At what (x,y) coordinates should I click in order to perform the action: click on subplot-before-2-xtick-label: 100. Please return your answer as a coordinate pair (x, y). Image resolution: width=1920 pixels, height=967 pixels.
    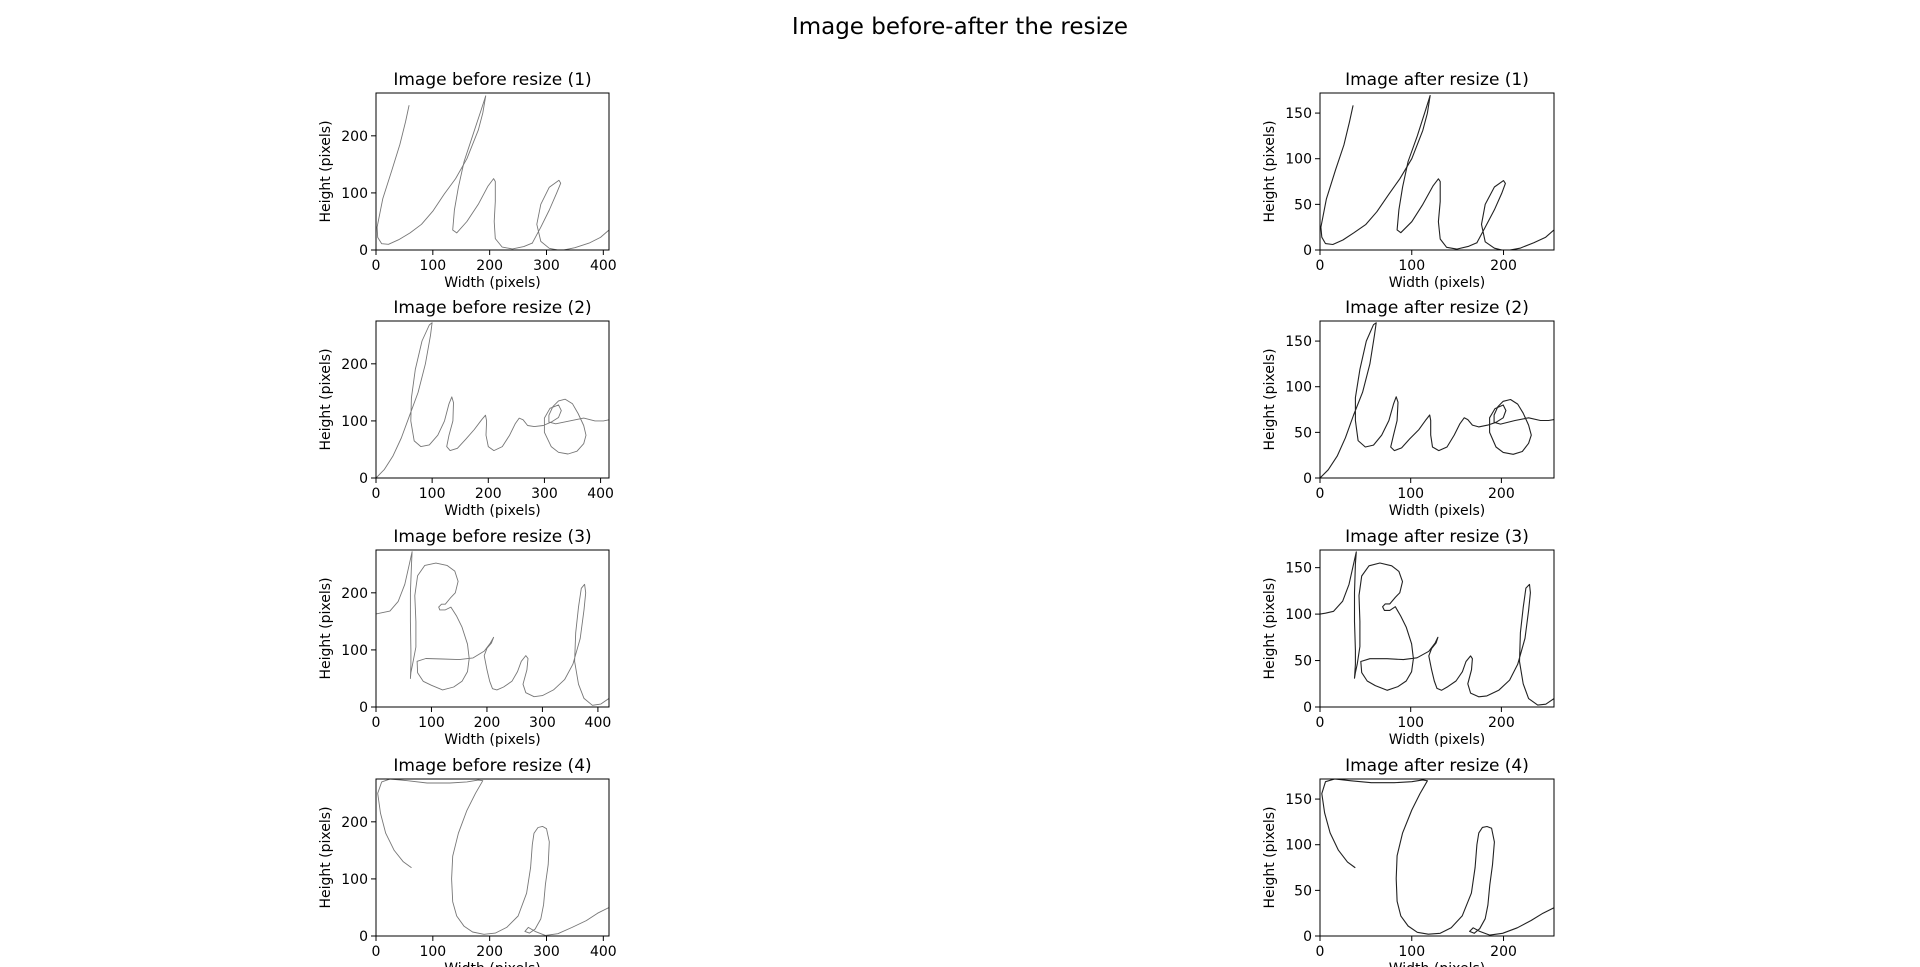
    Looking at the image, I should click on (432, 494).